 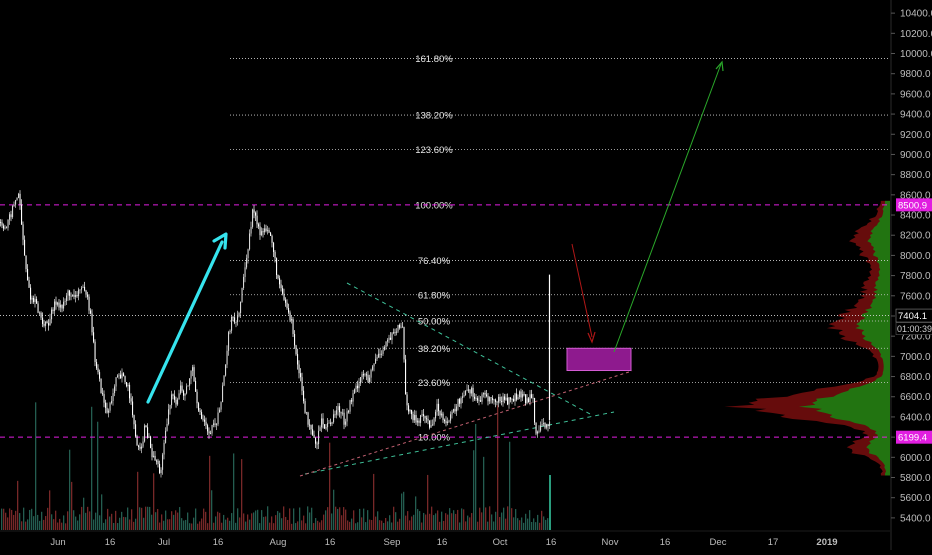 I want to click on y-tick-label: 7600.0, so click(x=915, y=296).